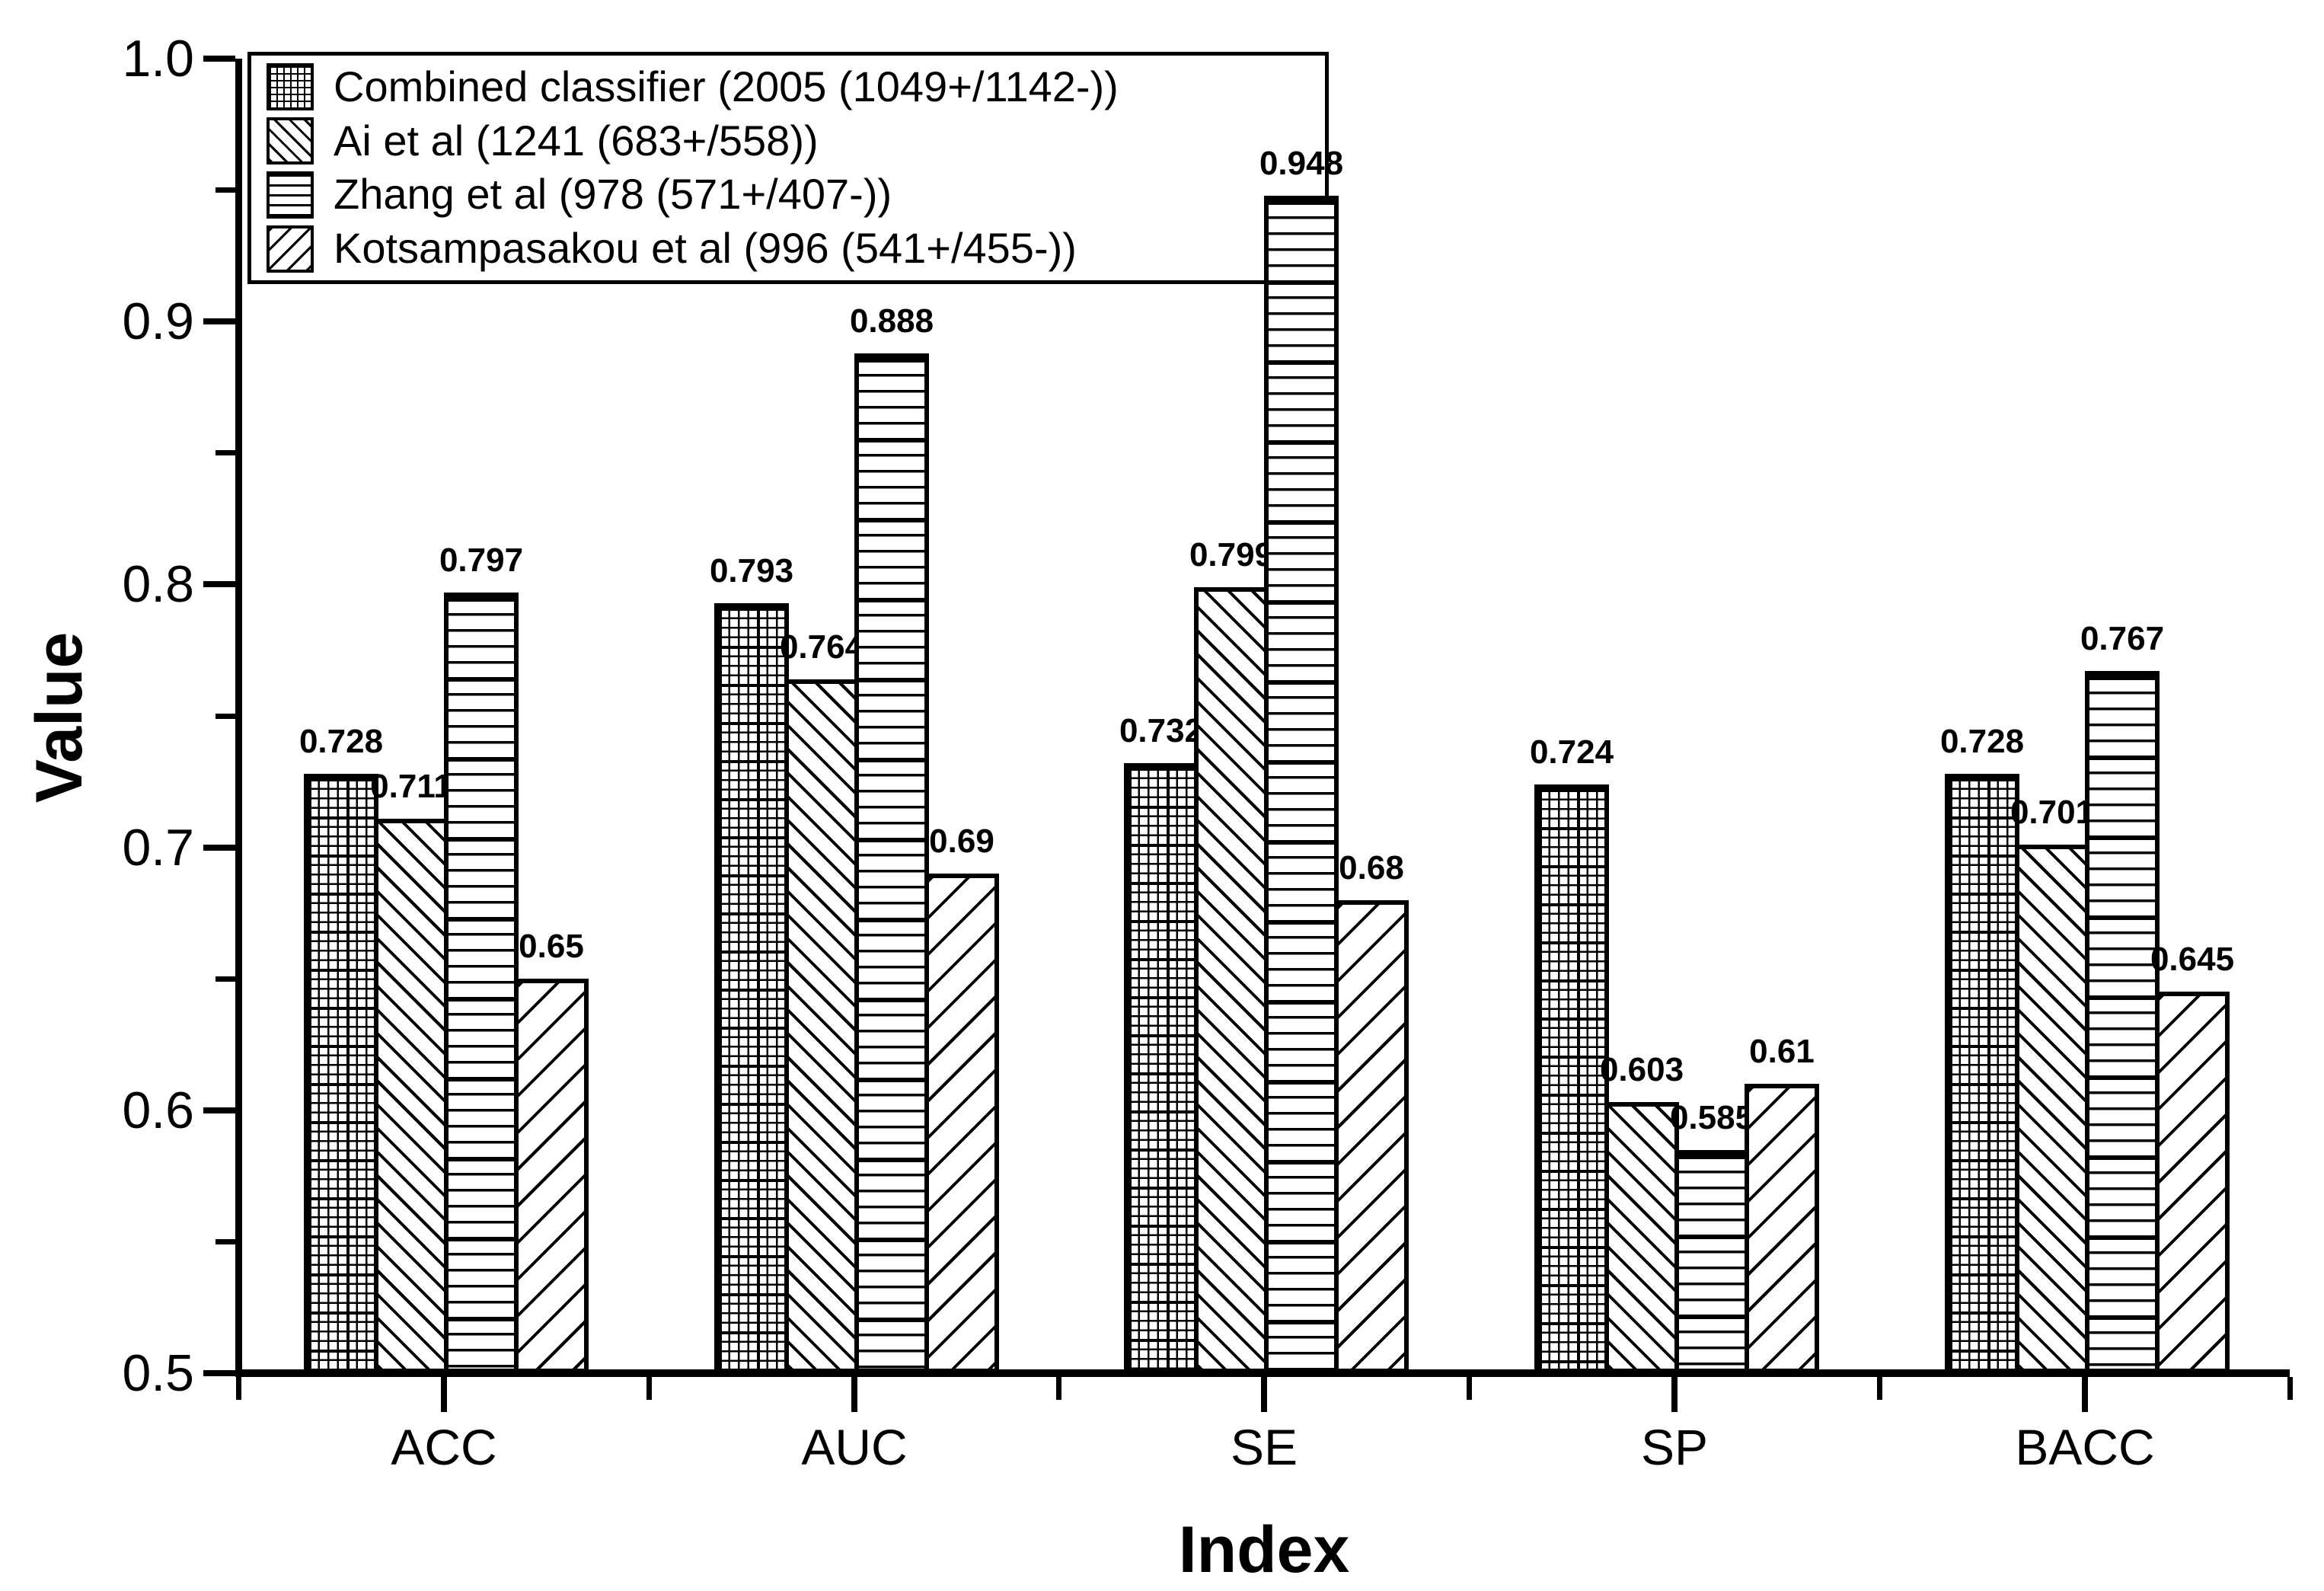 Image resolution: width=2324 pixels, height=1591 pixels. I want to click on bar-value-label: 0.603, so click(1641, 1069).